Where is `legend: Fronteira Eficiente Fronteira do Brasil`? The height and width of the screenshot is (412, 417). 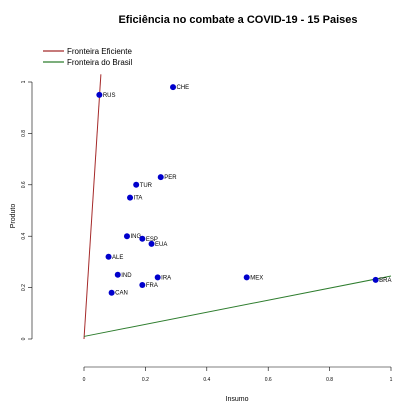 legend: Fronteira Eficiente Fronteira do Brasil is located at coordinates (88, 57).